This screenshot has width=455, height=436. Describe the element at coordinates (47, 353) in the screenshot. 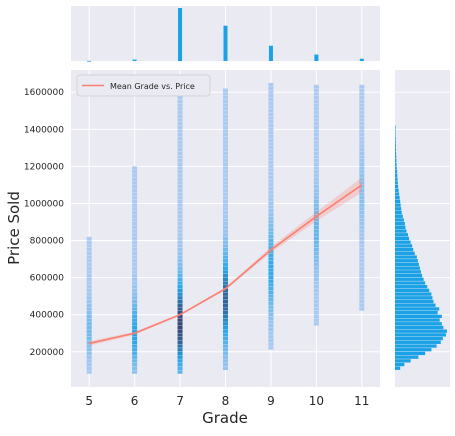

I see `y-tick-label: 200000` at that location.